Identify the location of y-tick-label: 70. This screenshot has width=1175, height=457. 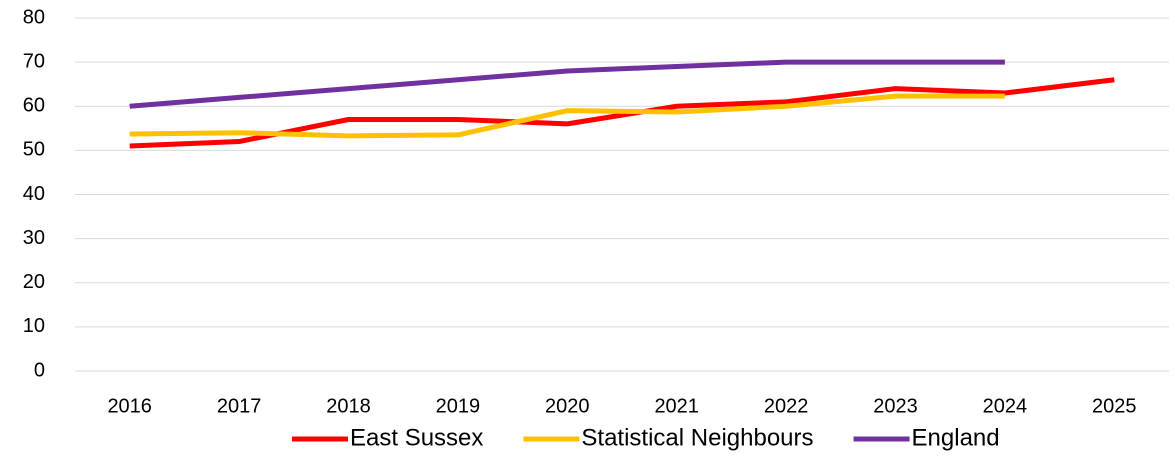
(34, 61).